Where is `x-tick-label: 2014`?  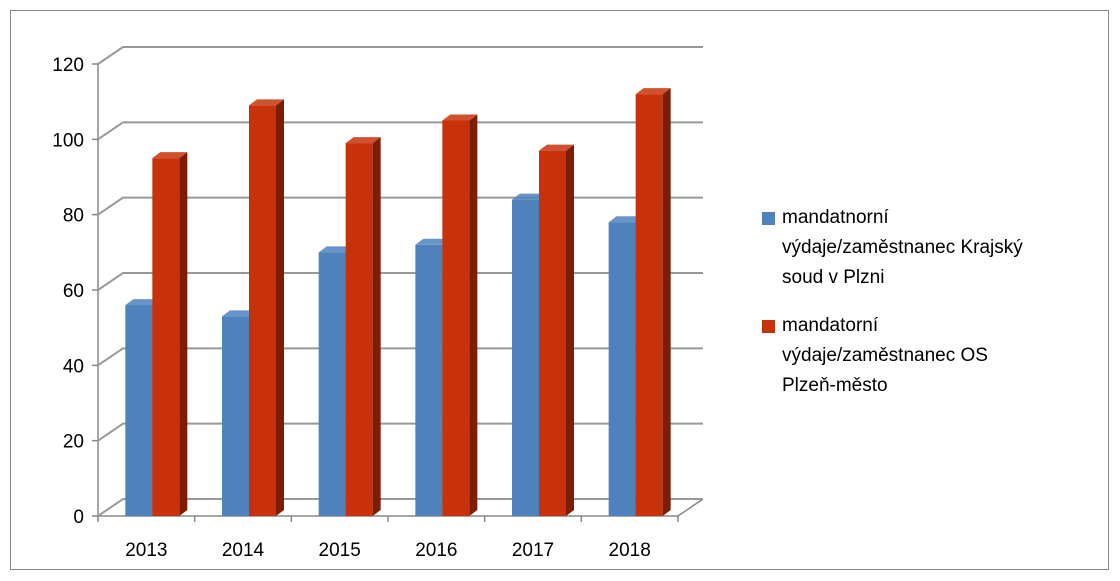
x-tick-label: 2014 is located at coordinates (243, 550).